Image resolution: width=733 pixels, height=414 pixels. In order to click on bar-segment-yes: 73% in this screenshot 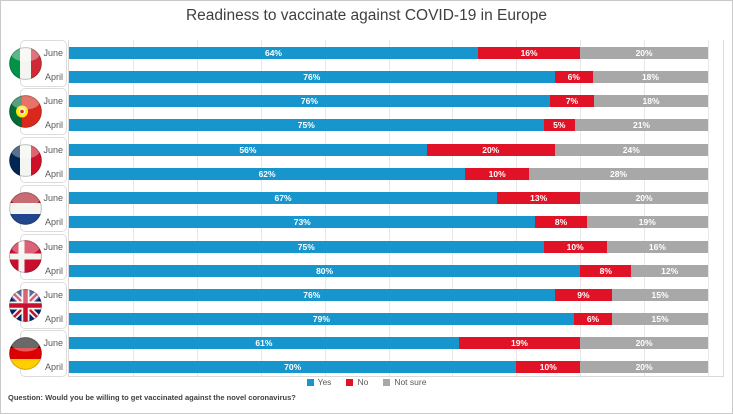, I will do `click(302, 222)`.